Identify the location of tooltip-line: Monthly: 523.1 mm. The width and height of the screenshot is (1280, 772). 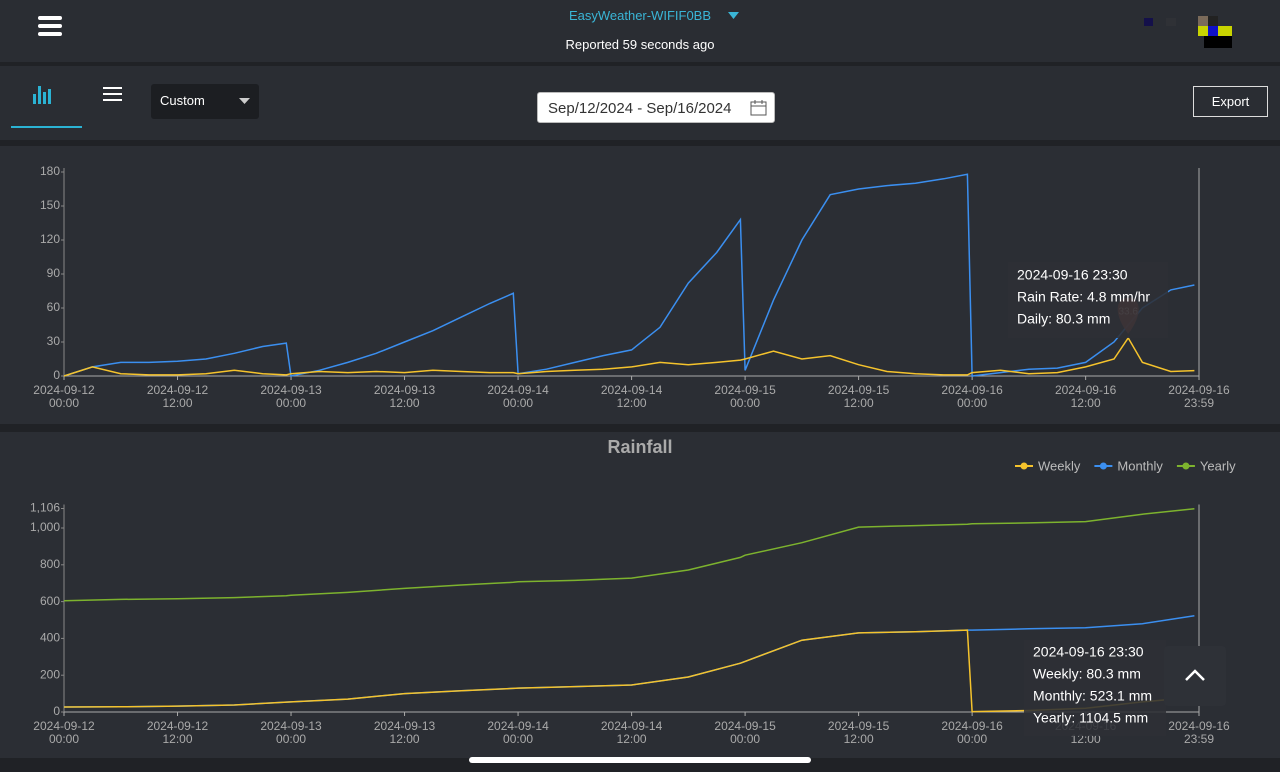
(1092, 696).